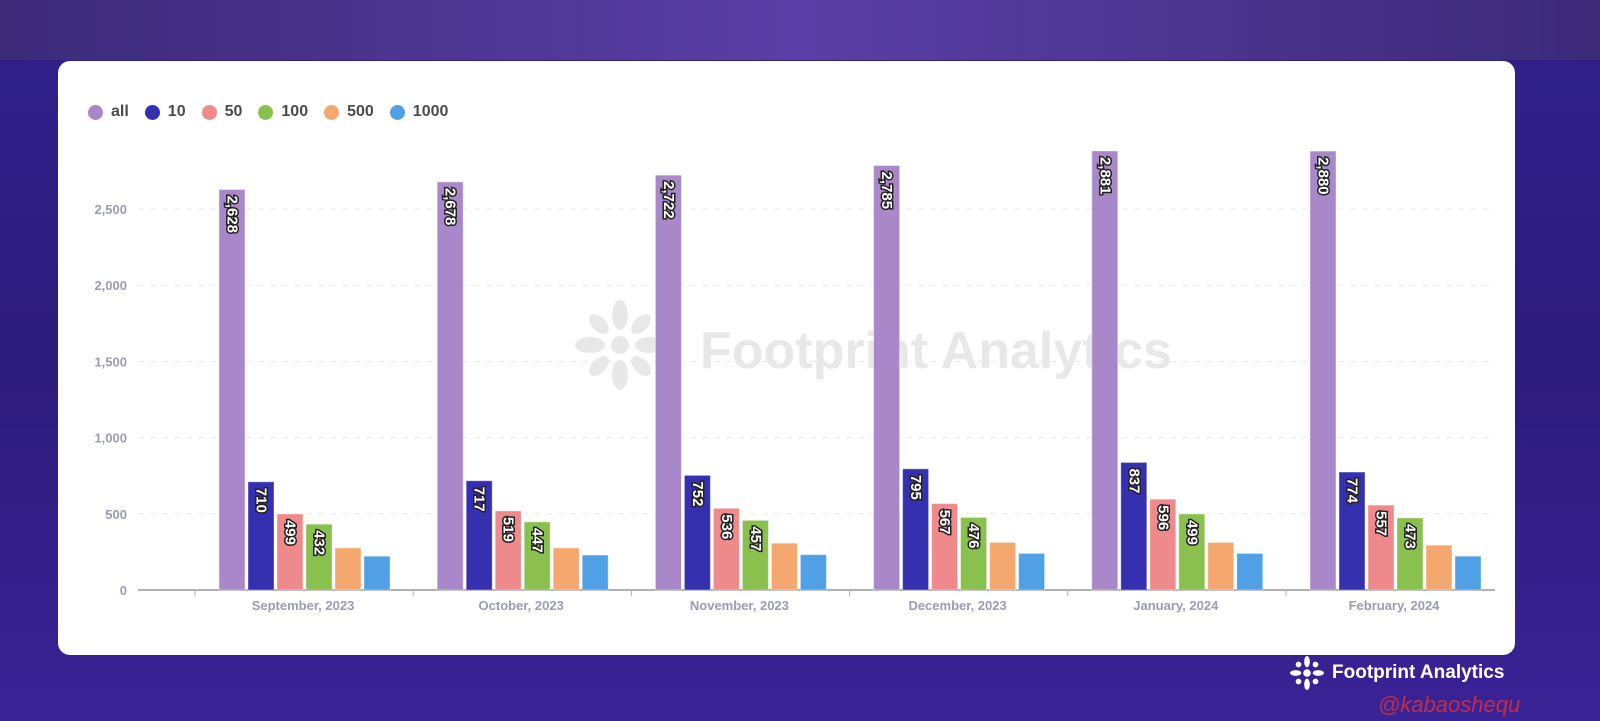 The height and width of the screenshot is (721, 1600). I want to click on legend: all 10 50 100 500 1000, so click(268, 112).